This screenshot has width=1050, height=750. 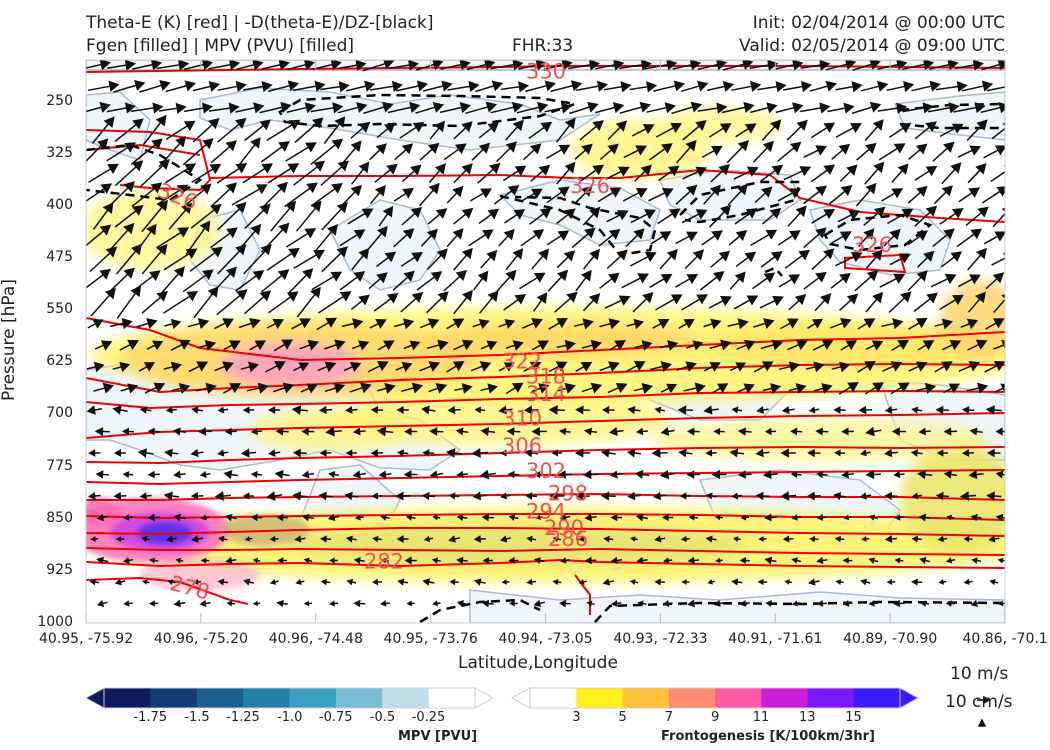 I want to click on mpv-colorbar, so click(x=289, y=698).